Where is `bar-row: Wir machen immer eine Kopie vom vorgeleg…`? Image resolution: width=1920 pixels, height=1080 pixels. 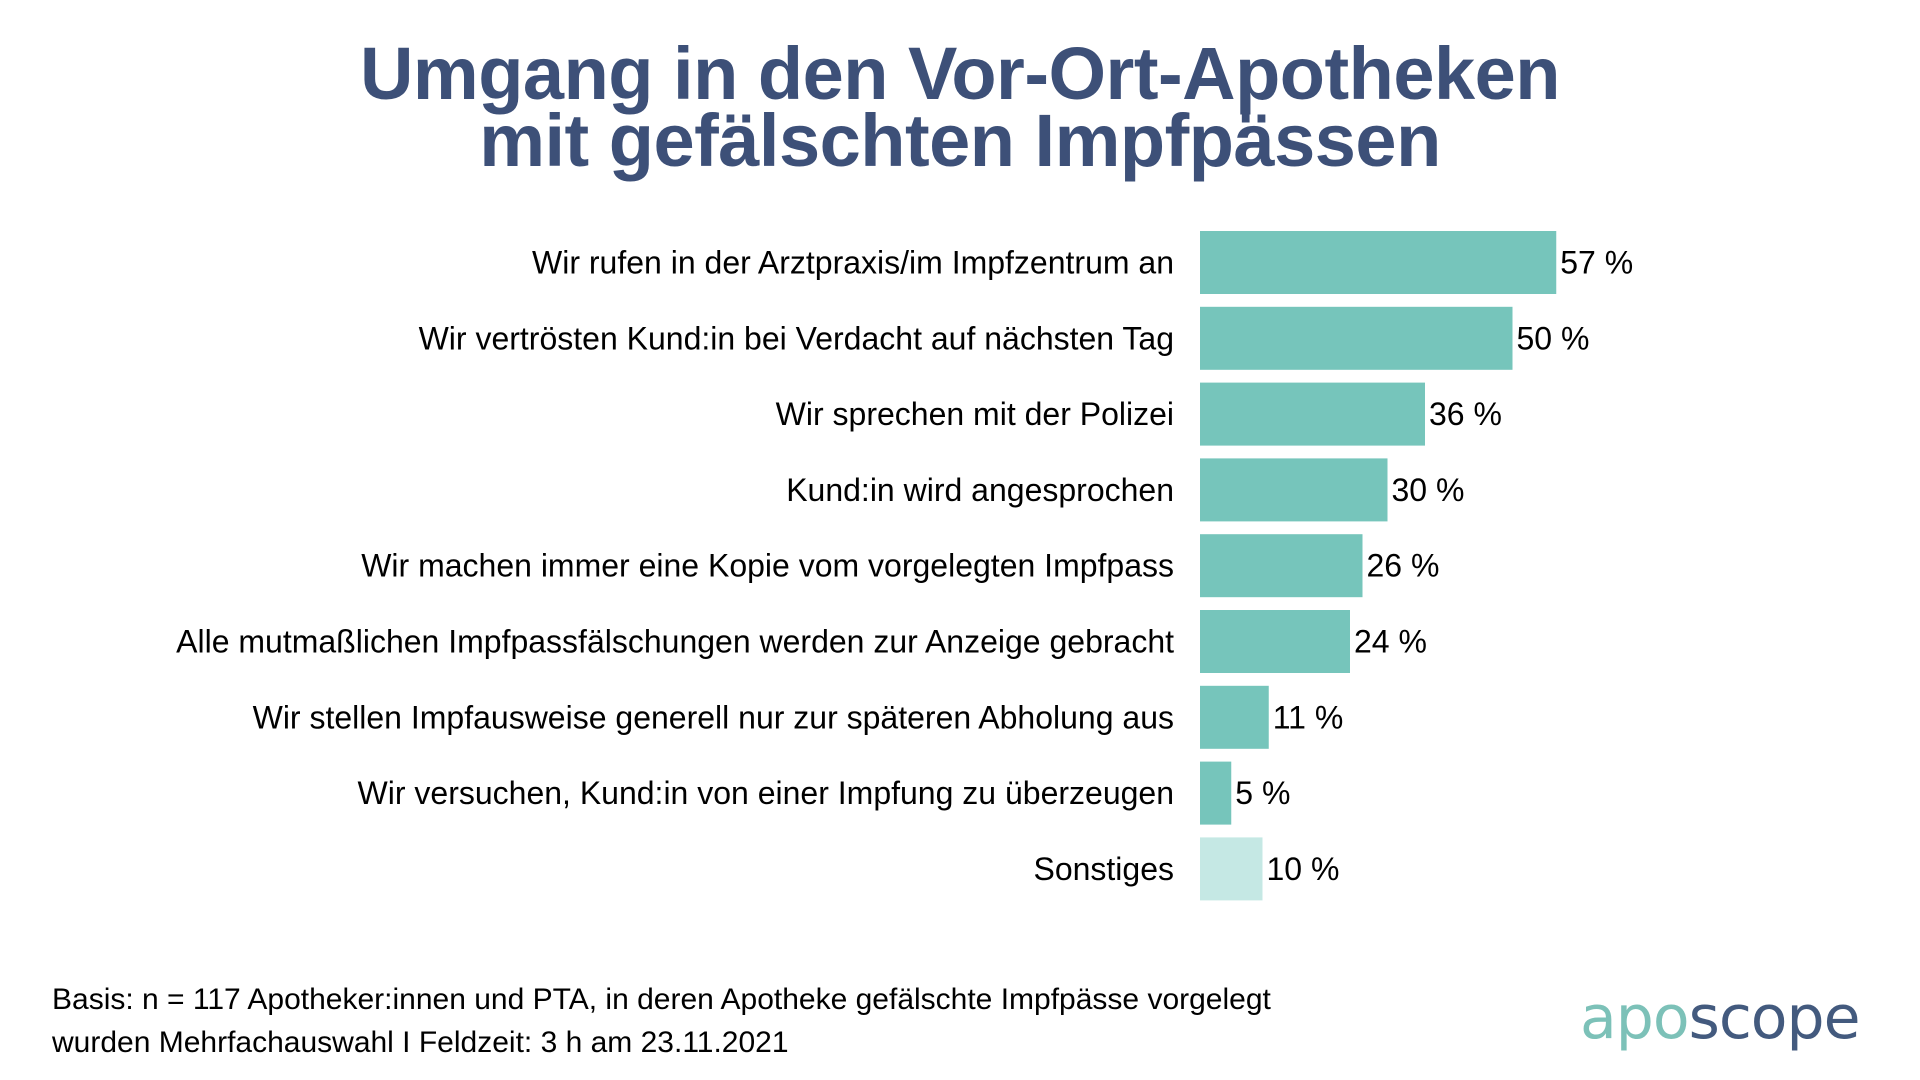 bar-row: Wir machen immer eine Kopie vom vorgeleg… is located at coordinates (900, 566).